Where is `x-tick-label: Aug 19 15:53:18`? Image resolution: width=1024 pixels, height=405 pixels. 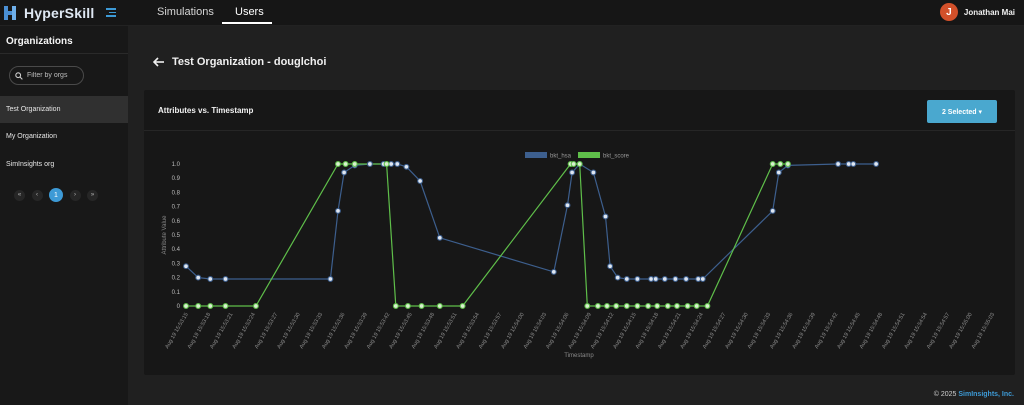
x-tick-label: Aug 19 15:53:18 is located at coordinates (199, 331).